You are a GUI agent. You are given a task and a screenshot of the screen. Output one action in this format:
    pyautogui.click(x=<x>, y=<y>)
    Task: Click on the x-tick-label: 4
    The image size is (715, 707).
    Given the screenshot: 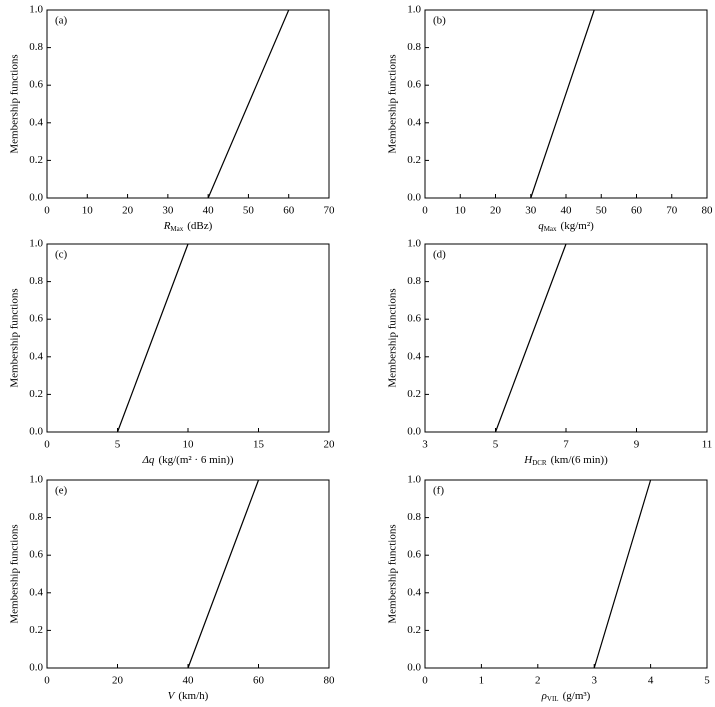 What is the action you would take?
    pyautogui.click(x=651, y=681)
    